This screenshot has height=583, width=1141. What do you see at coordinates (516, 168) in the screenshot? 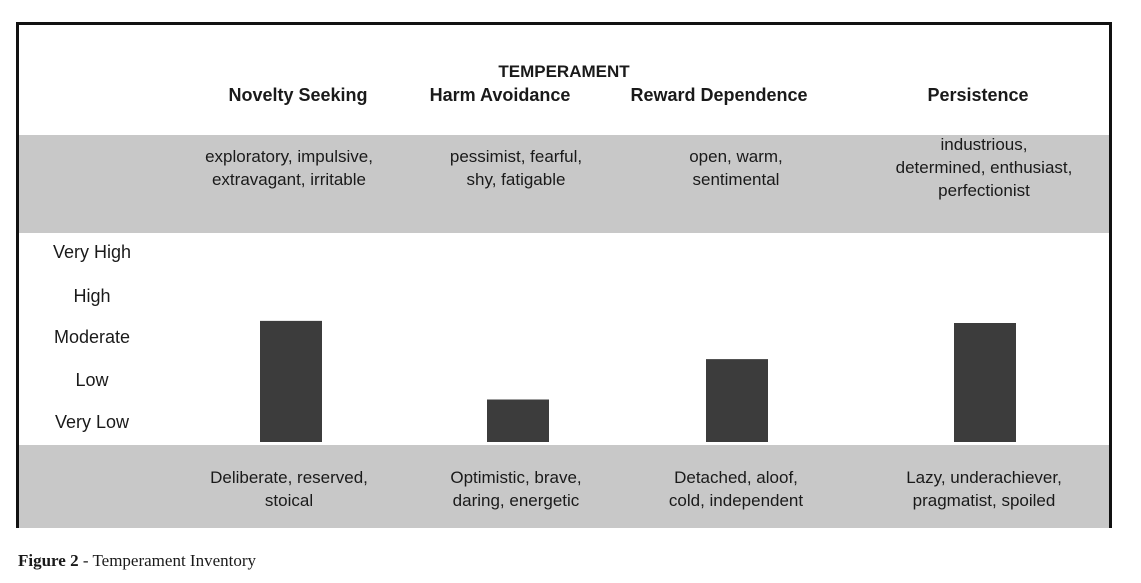
I see `high-descriptor: pessimist, fearful, shy, fatigable` at bounding box center [516, 168].